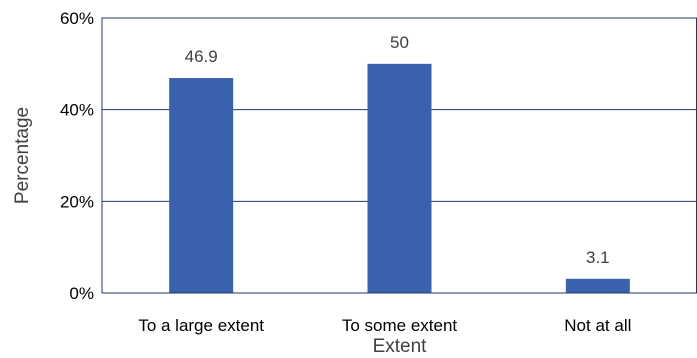 The image size is (697, 358). Describe the element at coordinates (77, 201) in the screenshot. I see `y-tick-label: 20%` at that location.